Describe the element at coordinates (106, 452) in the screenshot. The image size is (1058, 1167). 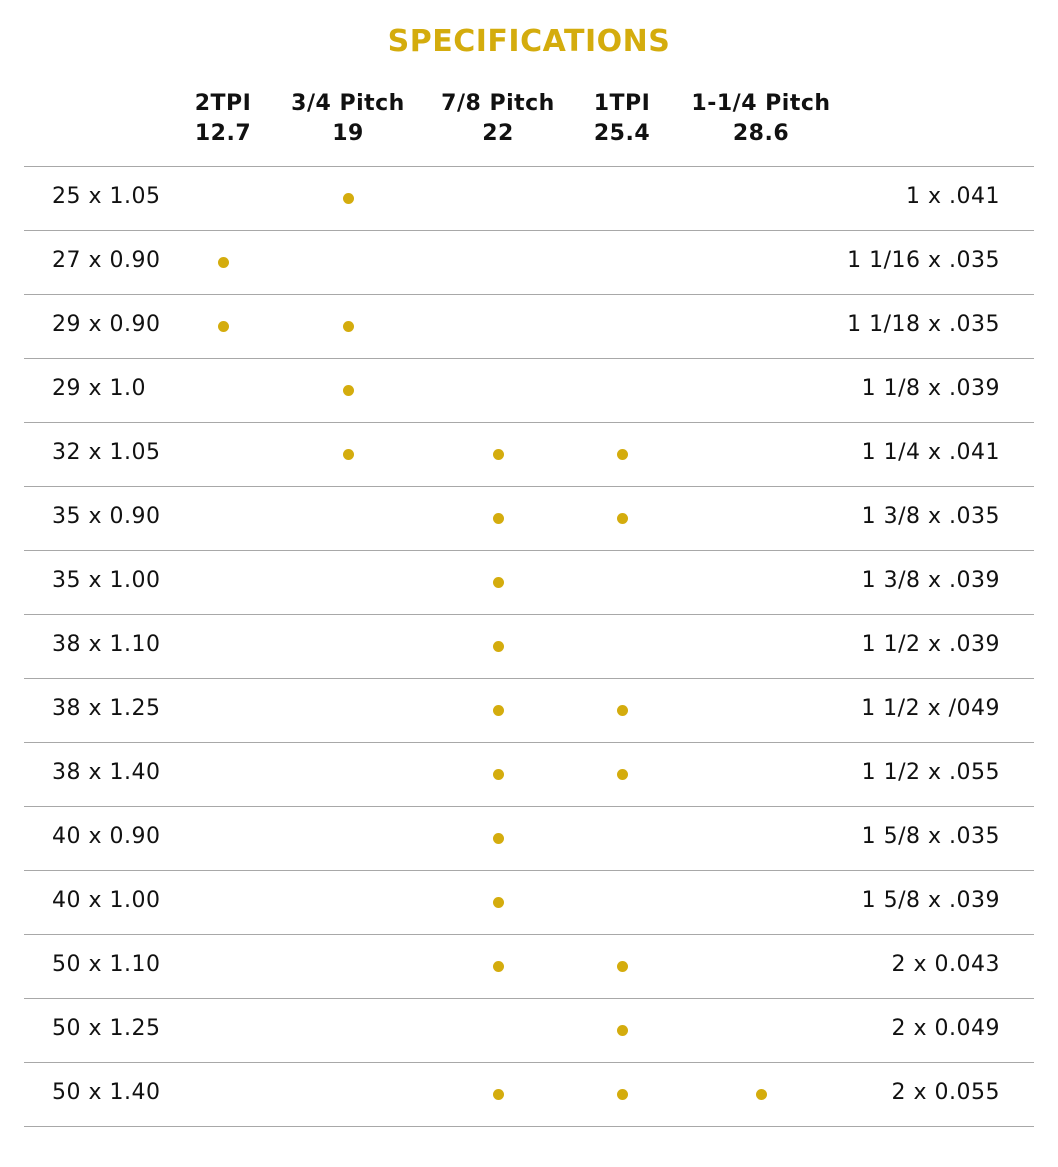
I see `metric-size: 32 x 1.05` at that location.